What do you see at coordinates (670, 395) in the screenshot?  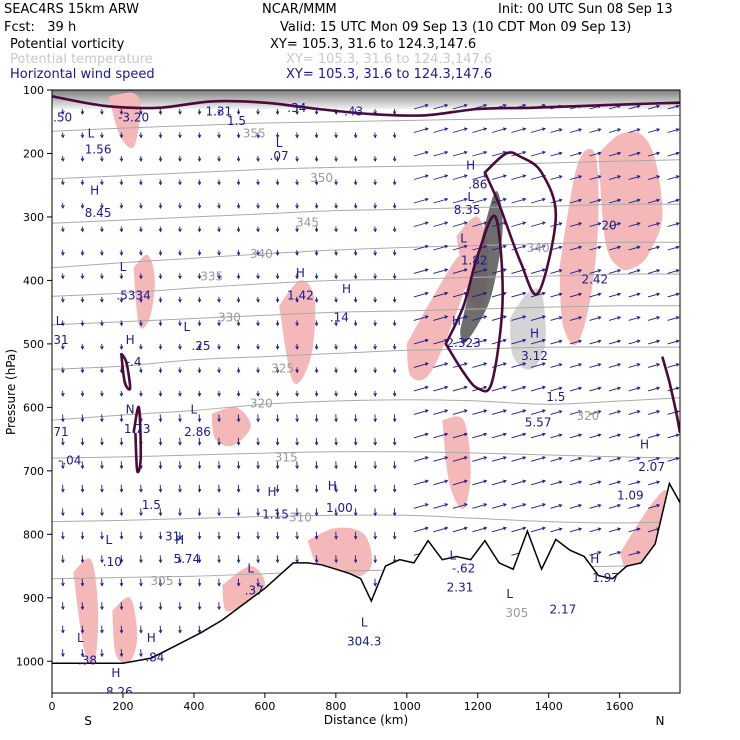 I see `pv-contour` at bounding box center [670, 395].